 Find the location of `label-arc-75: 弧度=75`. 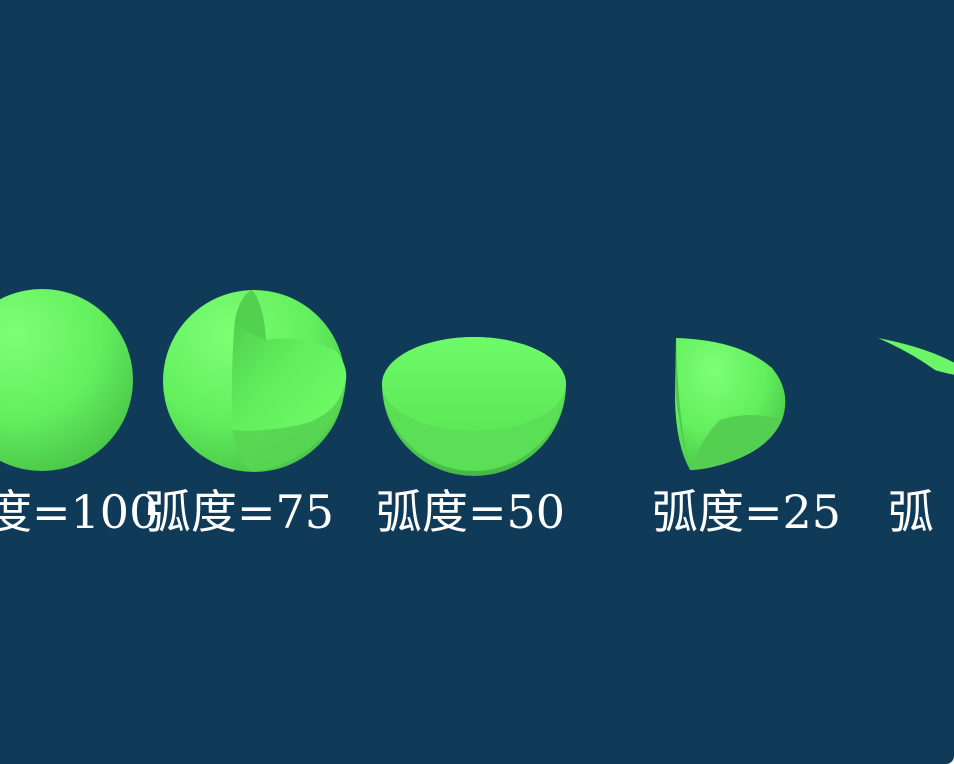

label-arc-75: 弧度=75 is located at coordinates (240, 512).